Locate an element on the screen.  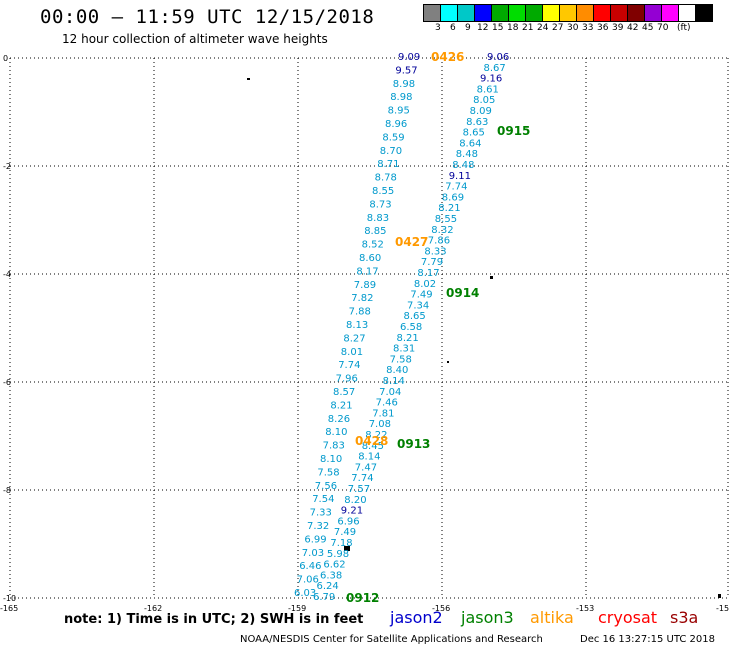
wave-height-value: 8.45 is located at coordinates (373, 446).